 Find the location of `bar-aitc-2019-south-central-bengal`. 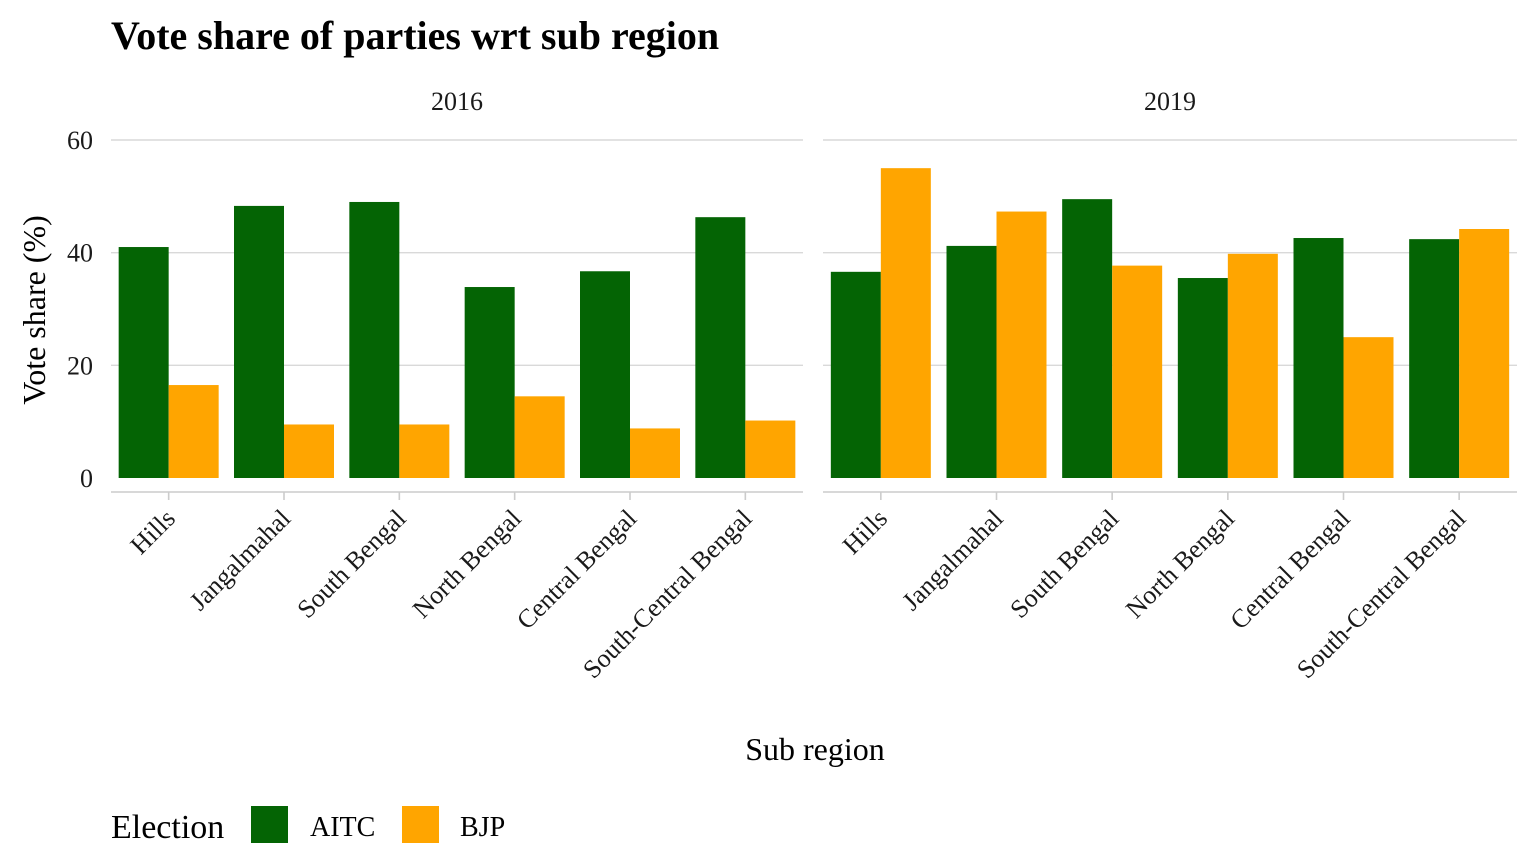

bar-aitc-2019-south-central-bengal is located at coordinates (1434, 358).